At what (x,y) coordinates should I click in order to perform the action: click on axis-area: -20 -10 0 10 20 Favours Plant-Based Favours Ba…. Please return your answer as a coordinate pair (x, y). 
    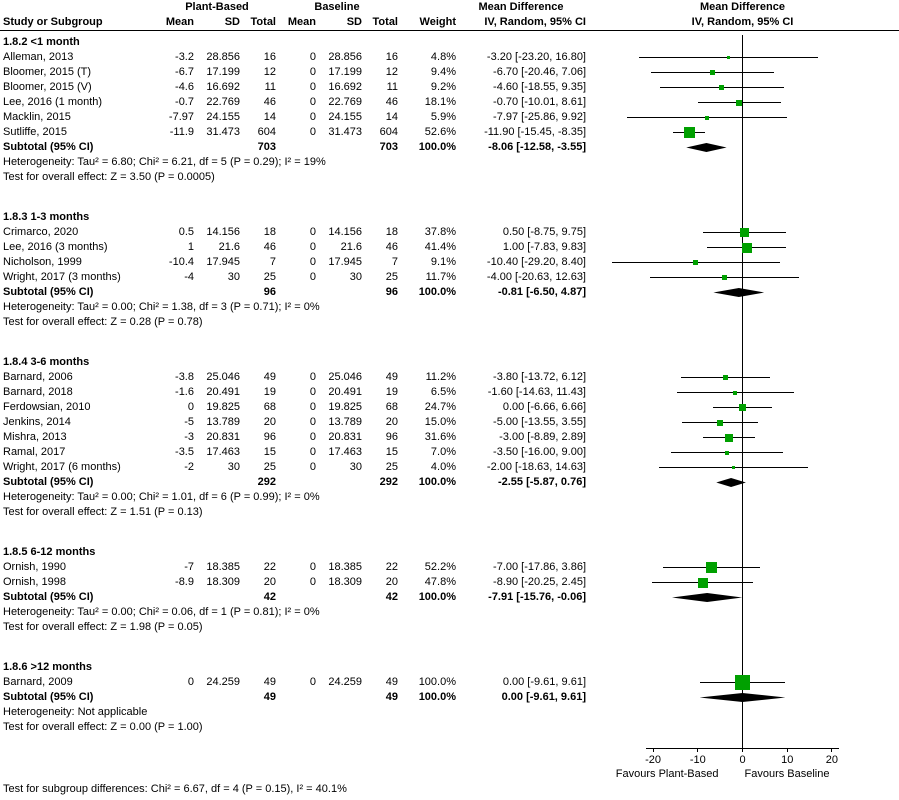
    Looking at the image, I should click on (742, 765).